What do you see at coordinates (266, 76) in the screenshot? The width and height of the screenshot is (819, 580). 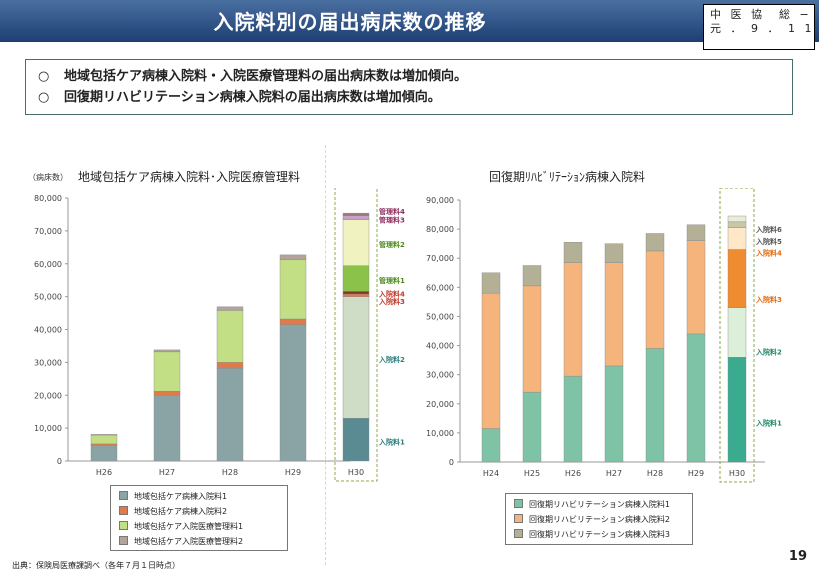 I see `summary-text: 地域包括ケア病棟入院料・入院医療管理料の届出病床数は増加傾向。` at bounding box center [266, 76].